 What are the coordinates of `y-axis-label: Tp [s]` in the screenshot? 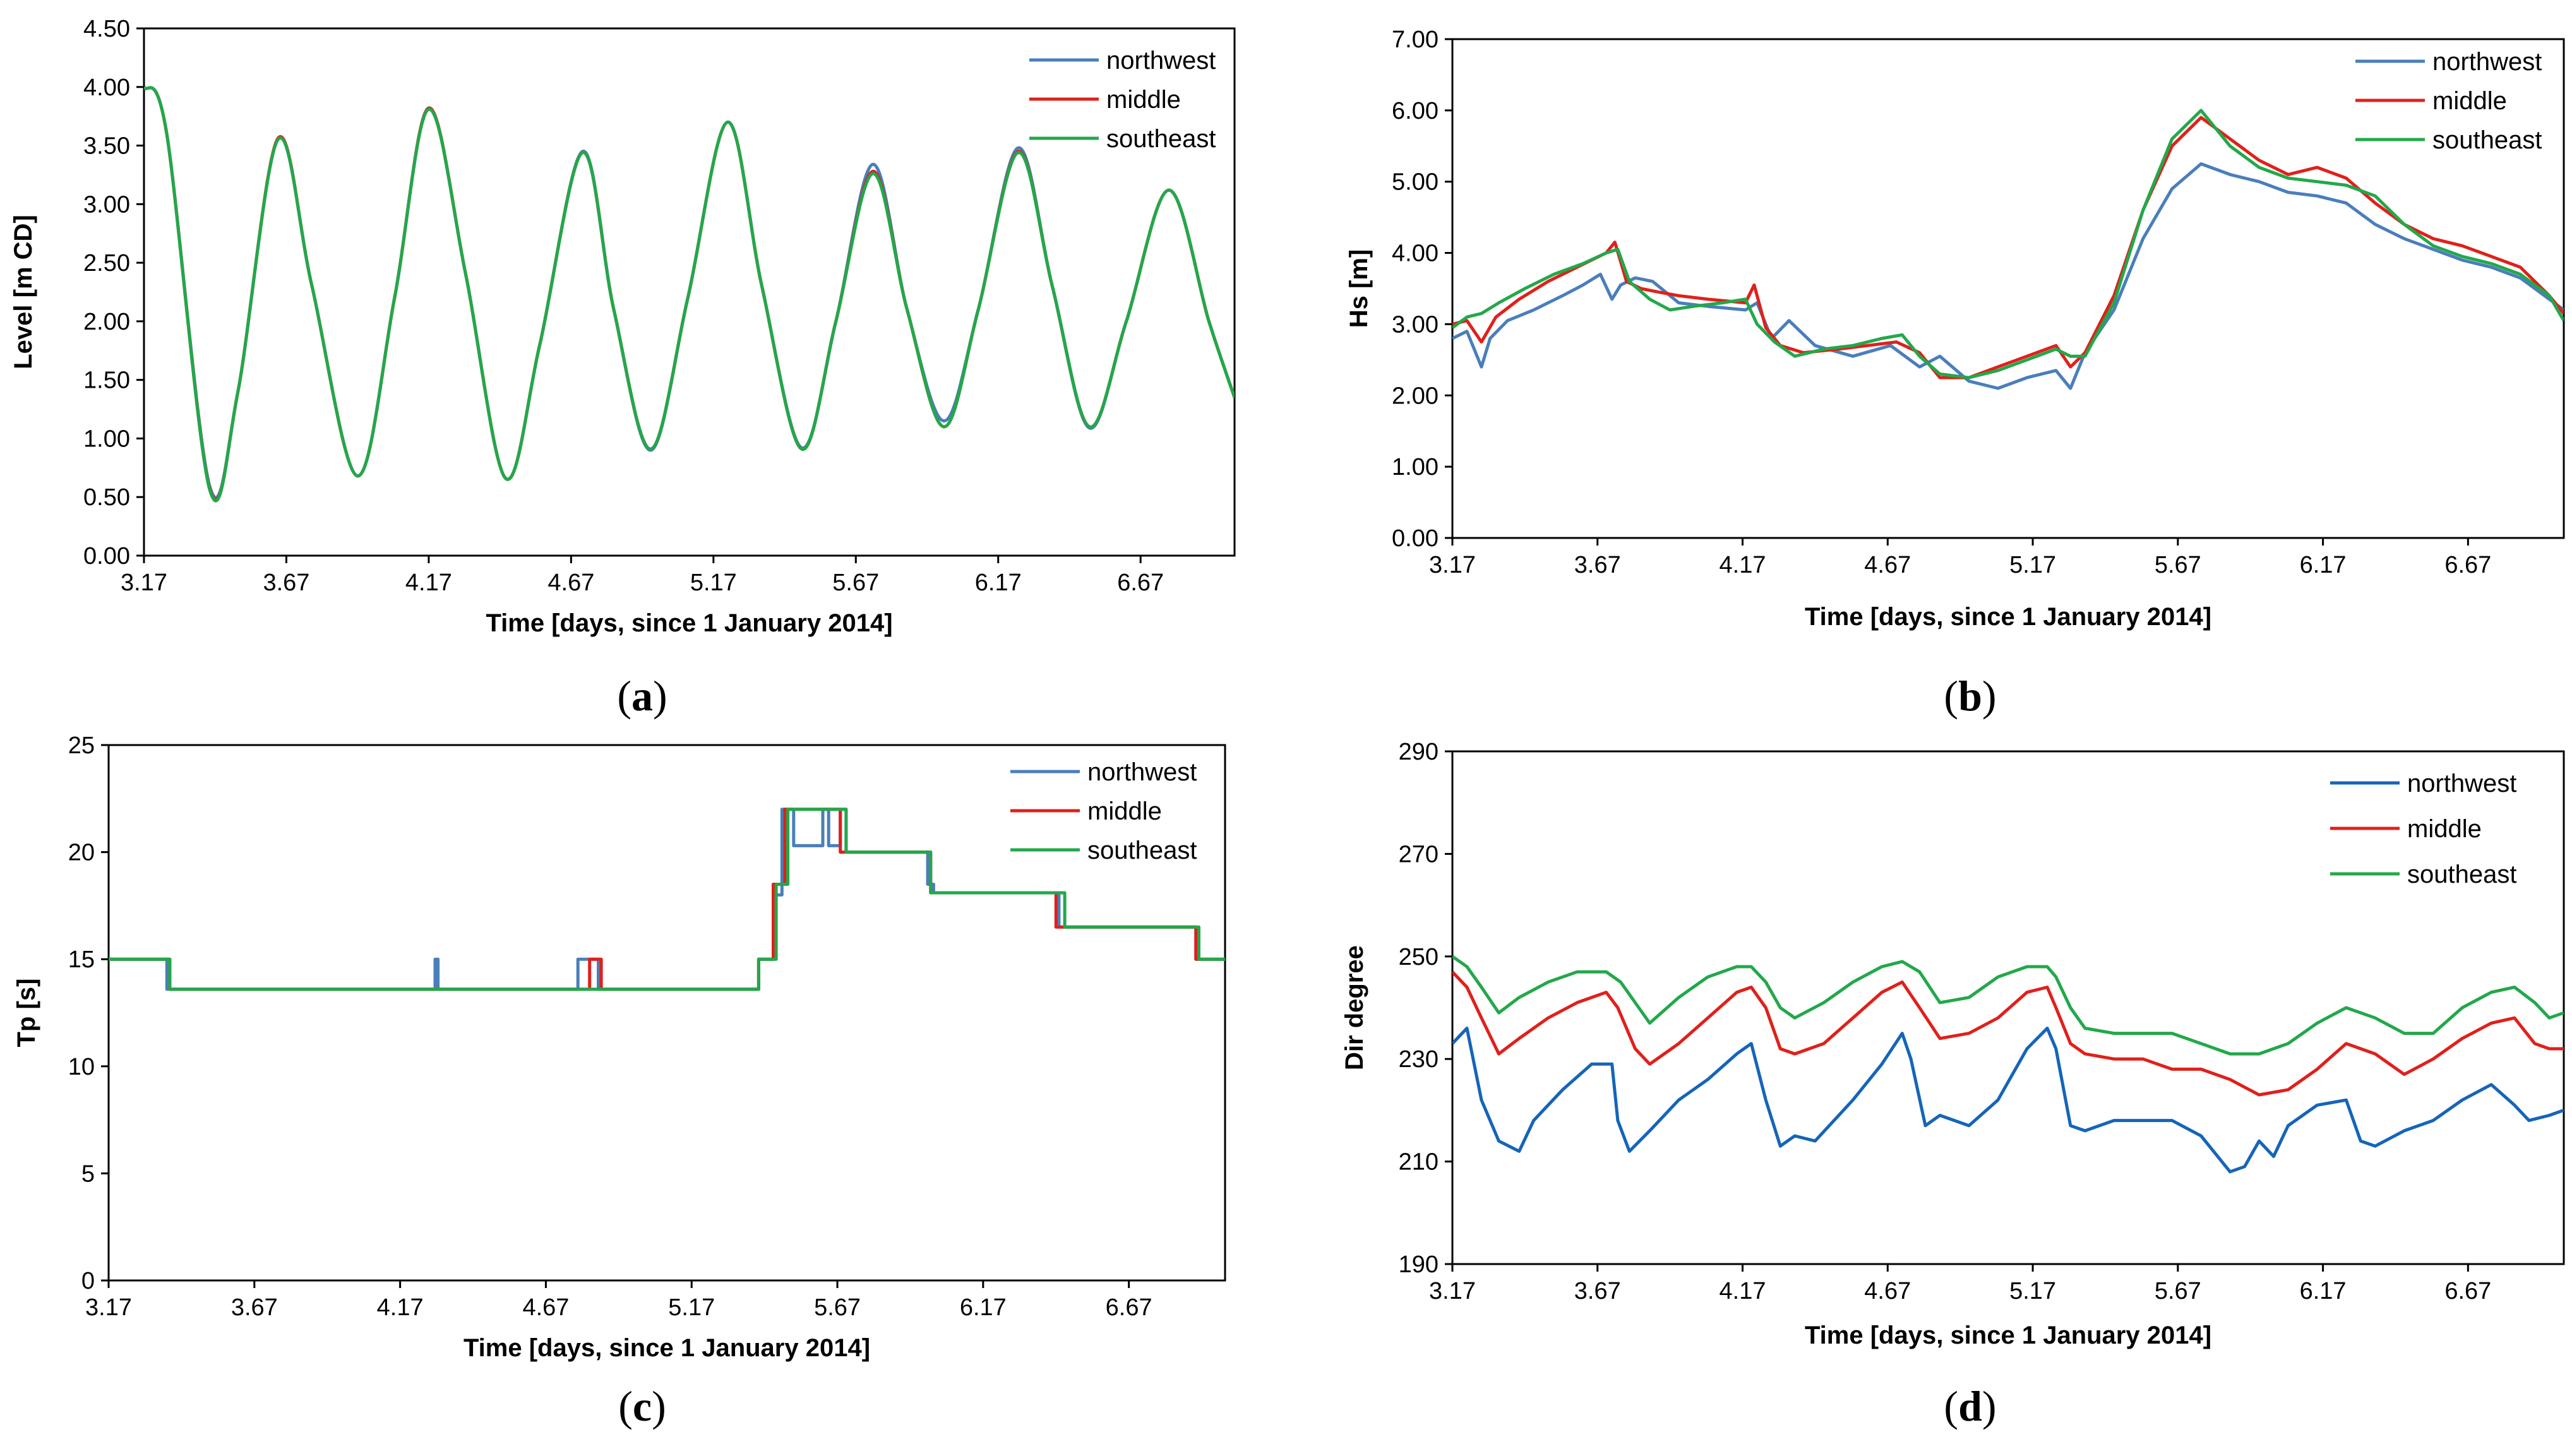 It's located at (26, 1013).